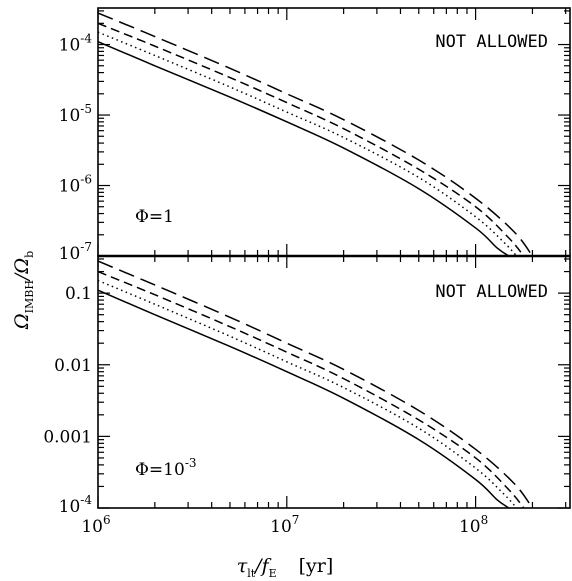 The width and height of the screenshot is (572, 581). Describe the element at coordinates (73, 366) in the screenshot. I see `y-tick-label: 0.01` at that location.